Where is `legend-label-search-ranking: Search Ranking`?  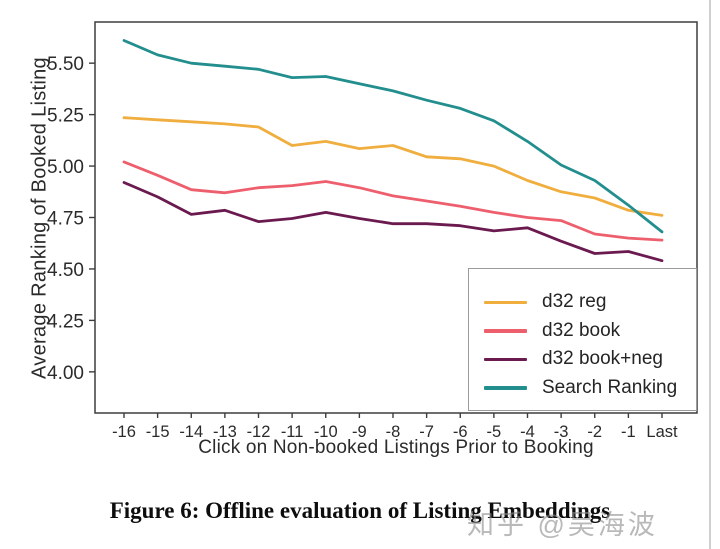
legend-label-search-ranking: Search Ranking is located at coordinates (610, 388).